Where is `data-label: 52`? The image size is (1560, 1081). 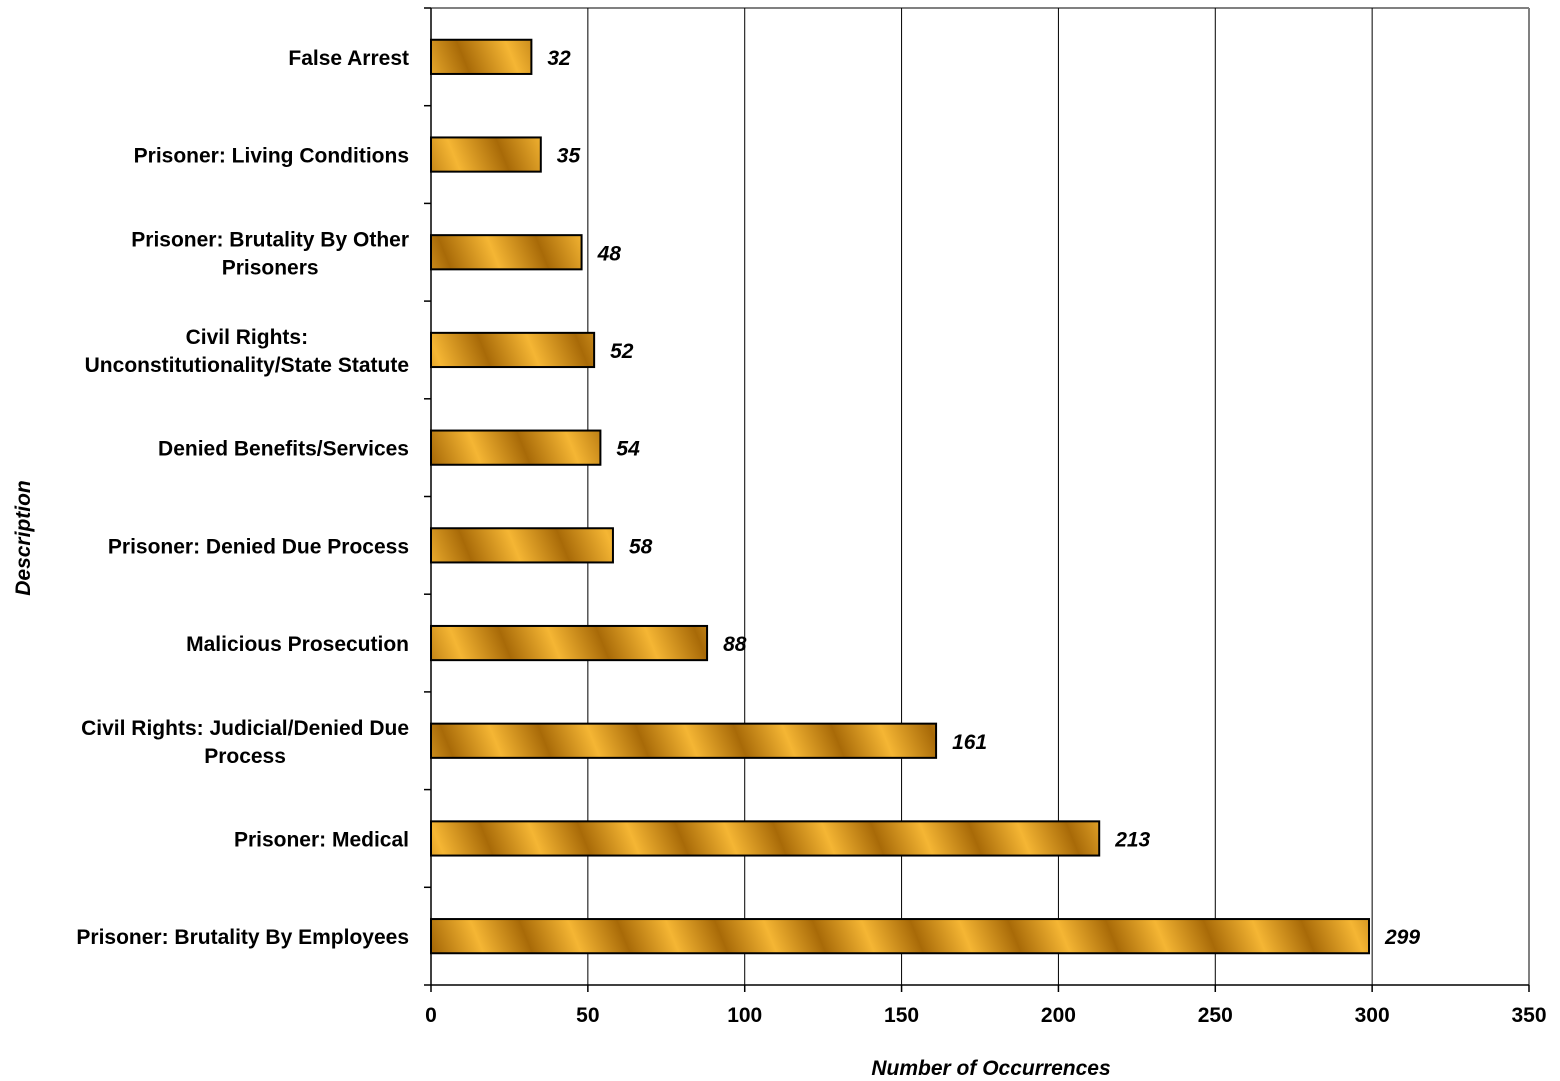 data-label: 52 is located at coordinates (622, 351).